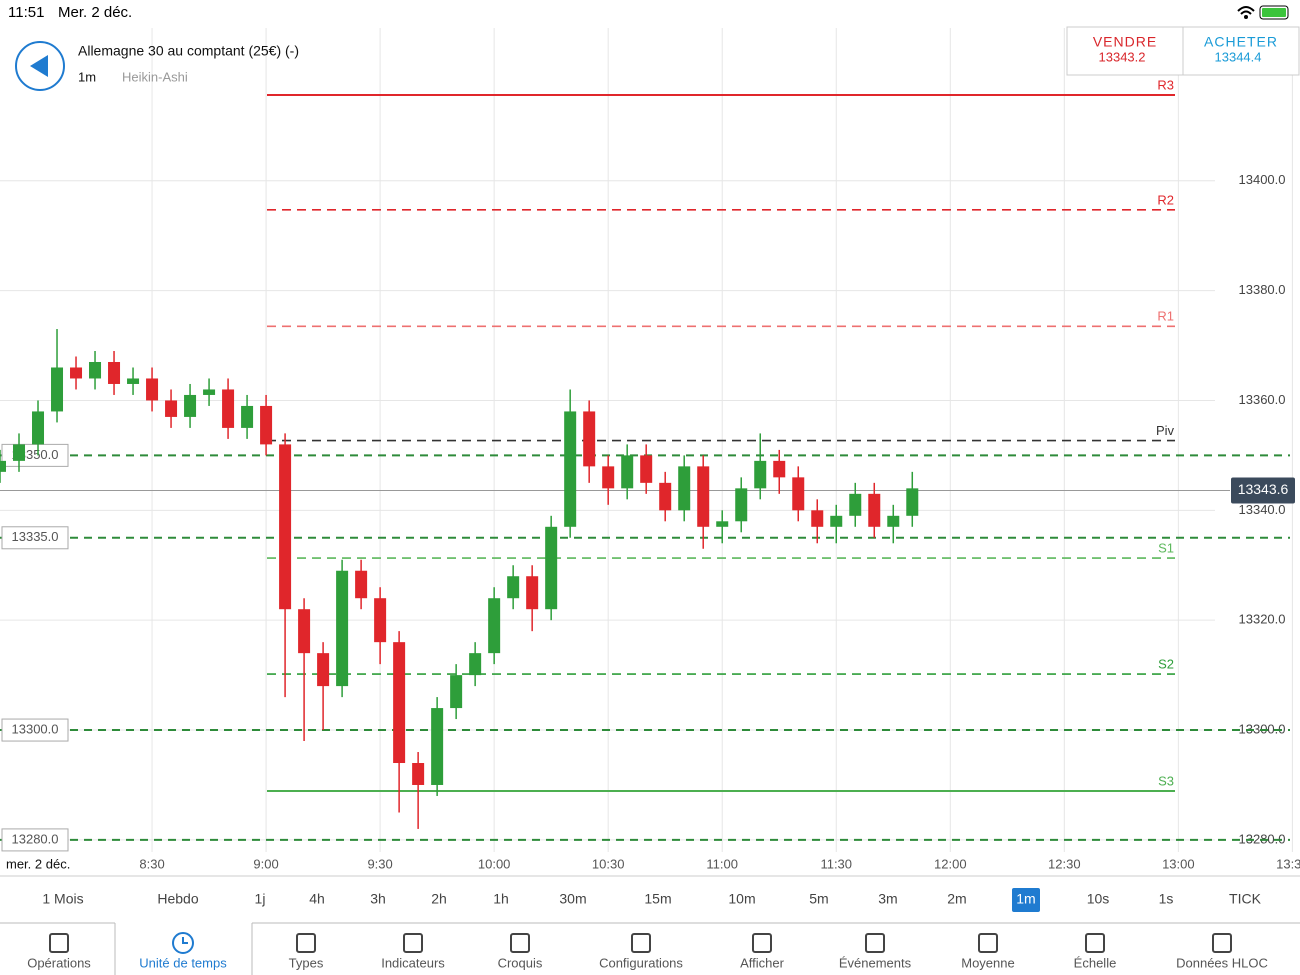 The width and height of the screenshot is (1300, 975). I want to click on toolbar-button: Moyenne, so click(987, 962).